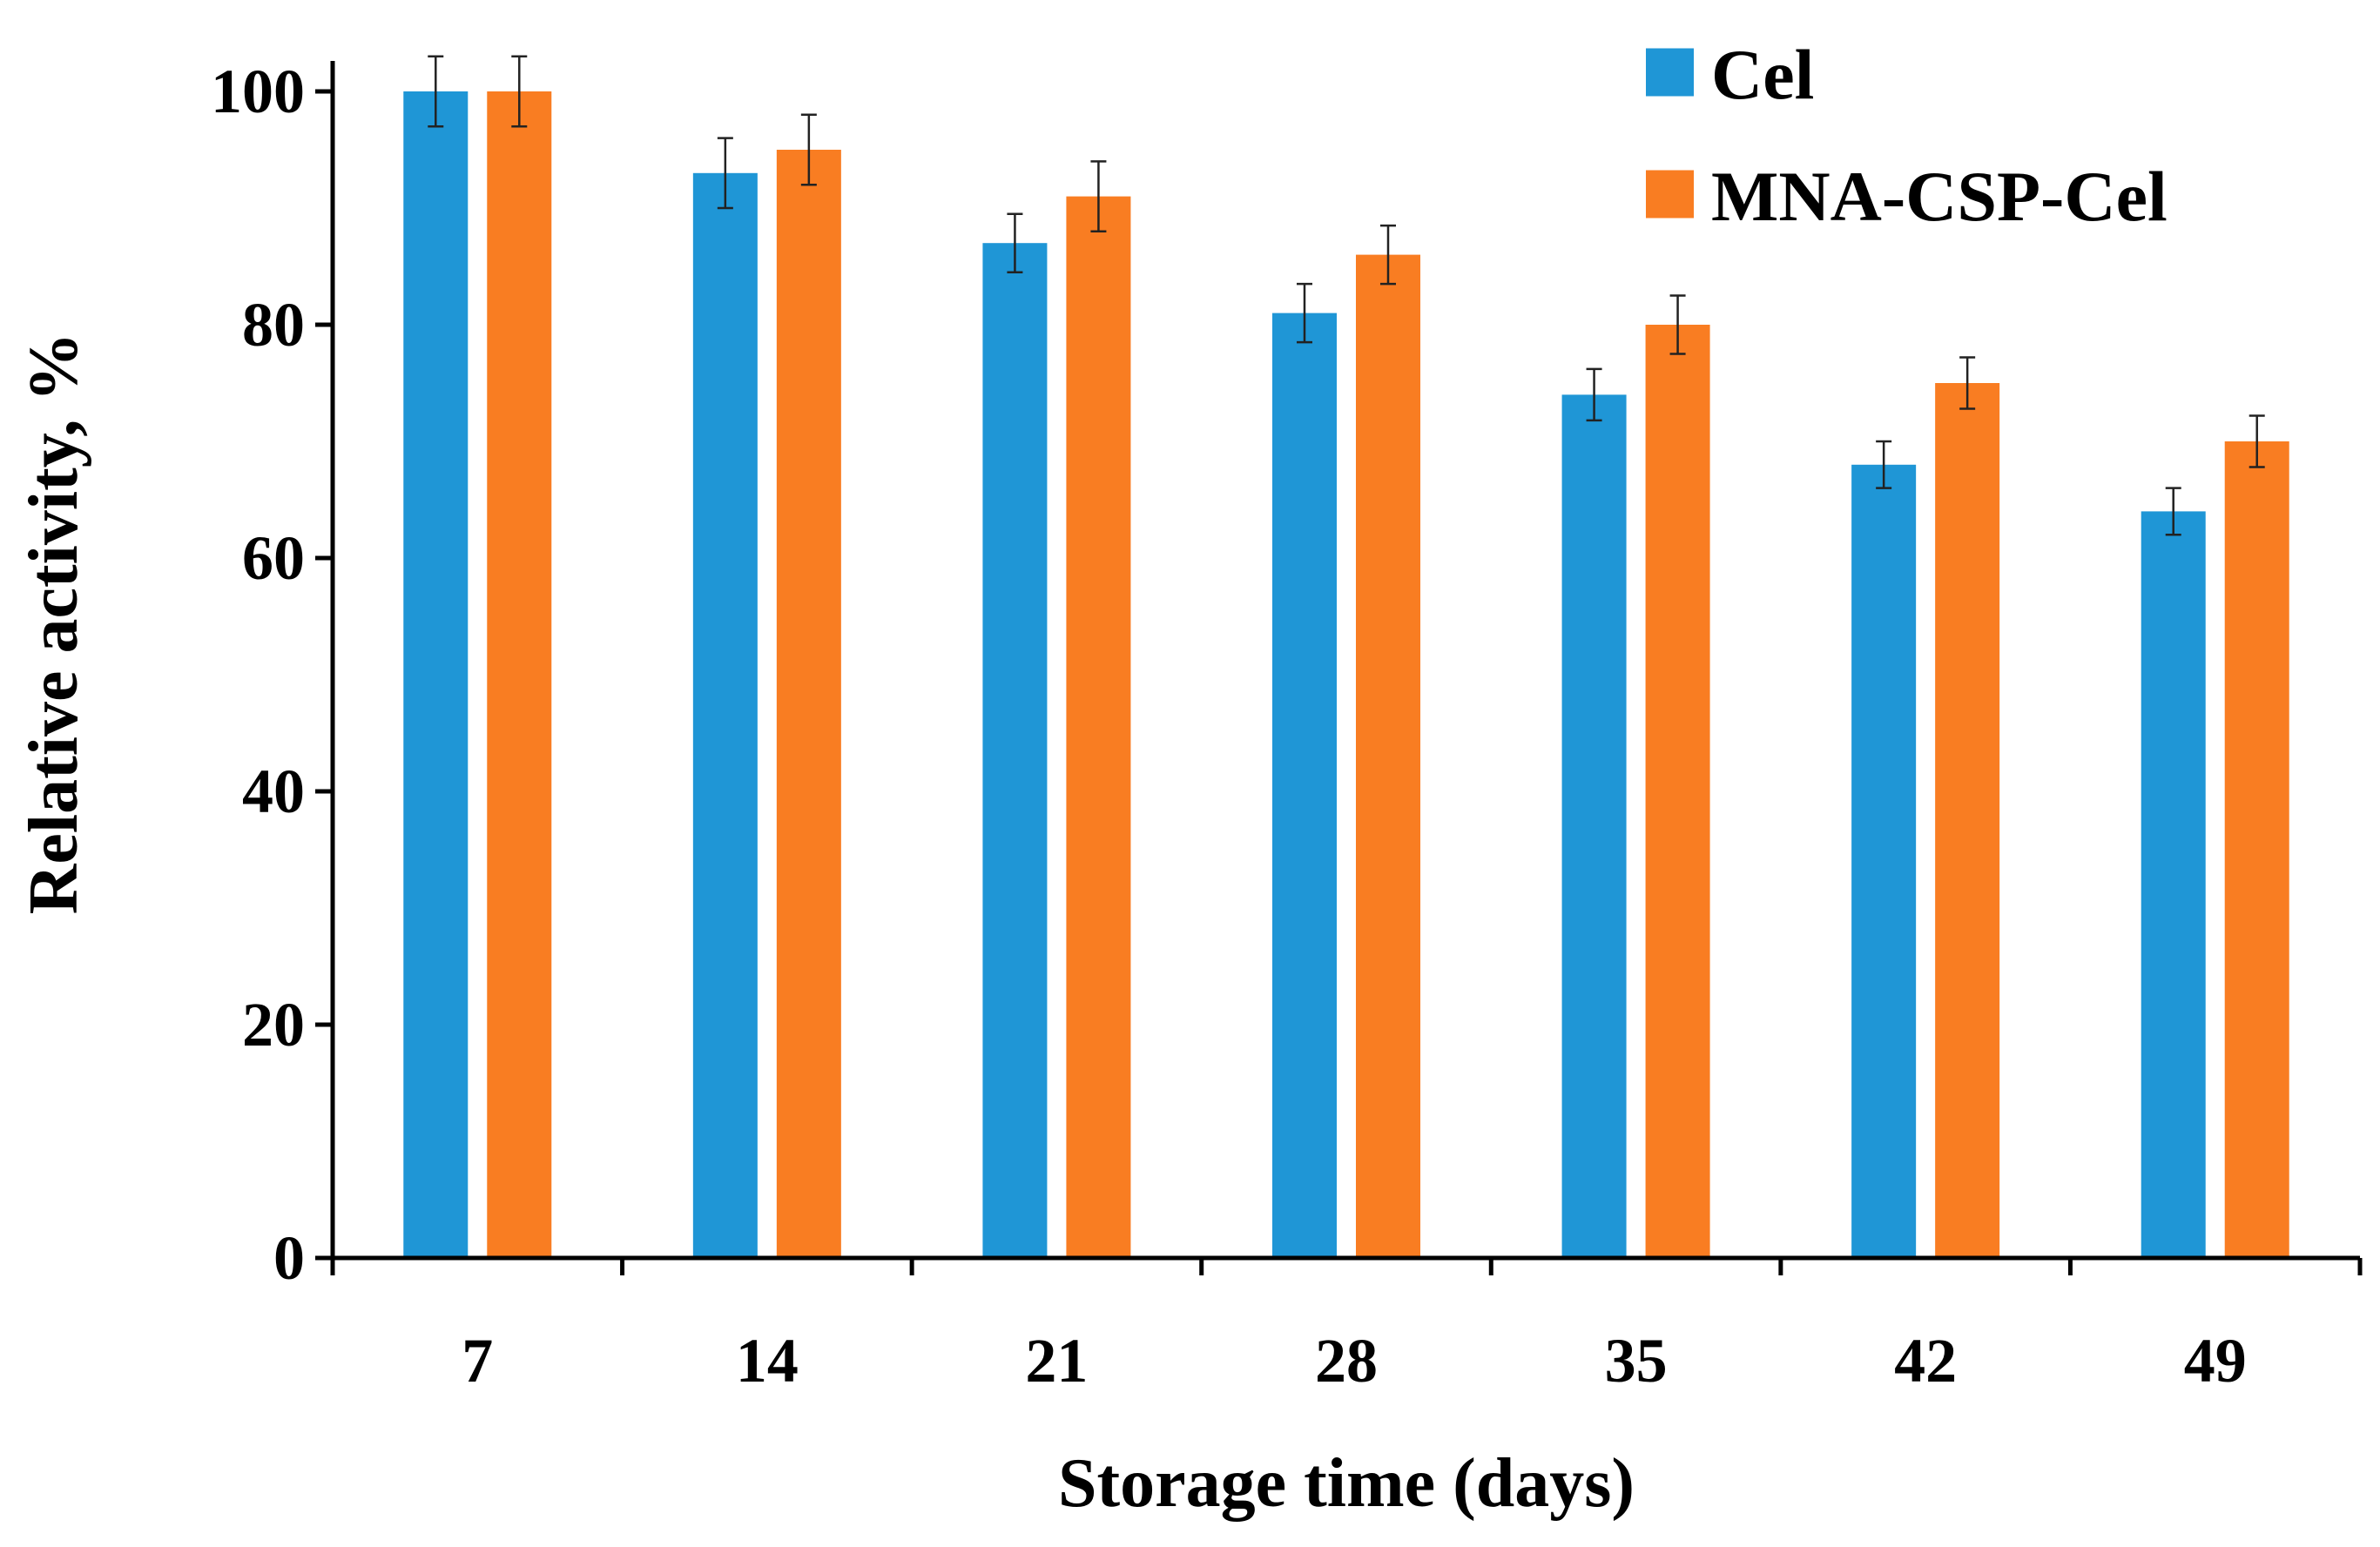 The image size is (2380, 1547). Describe the element at coordinates (273, 1024) in the screenshot. I see `y-tick-label: 20` at that location.